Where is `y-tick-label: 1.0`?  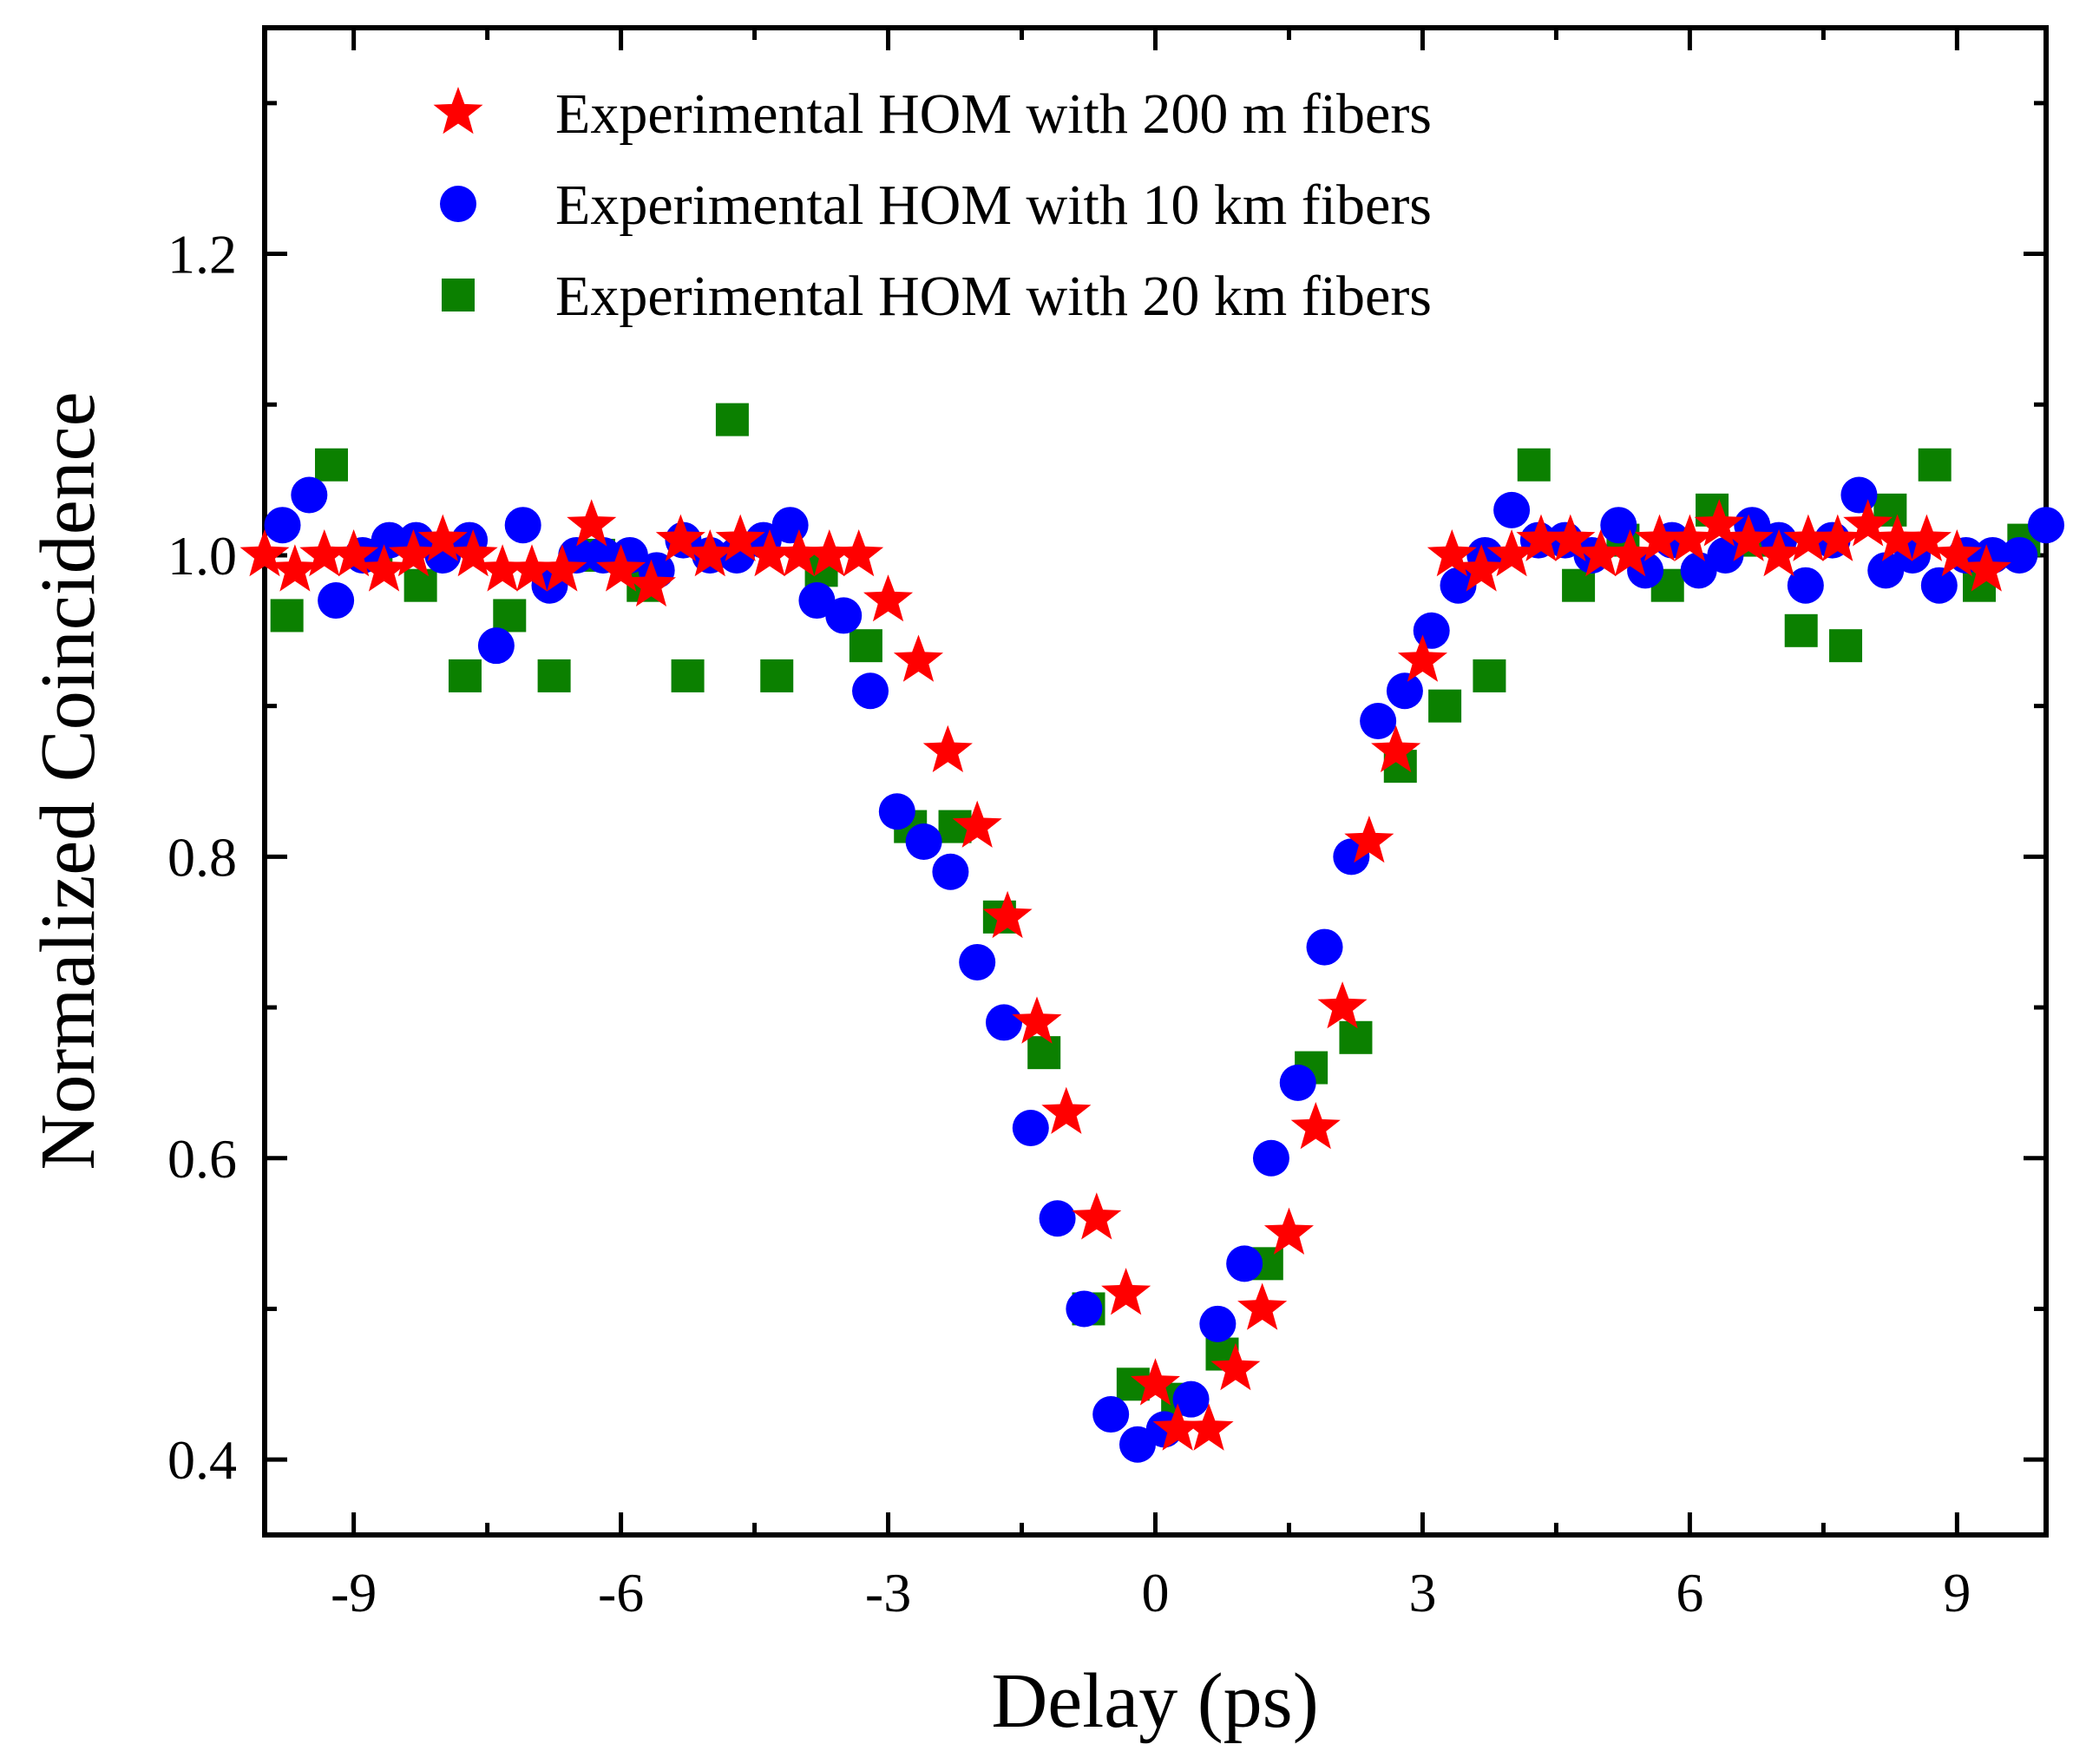 y-tick-label: 1.0 is located at coordinates (202, 556).